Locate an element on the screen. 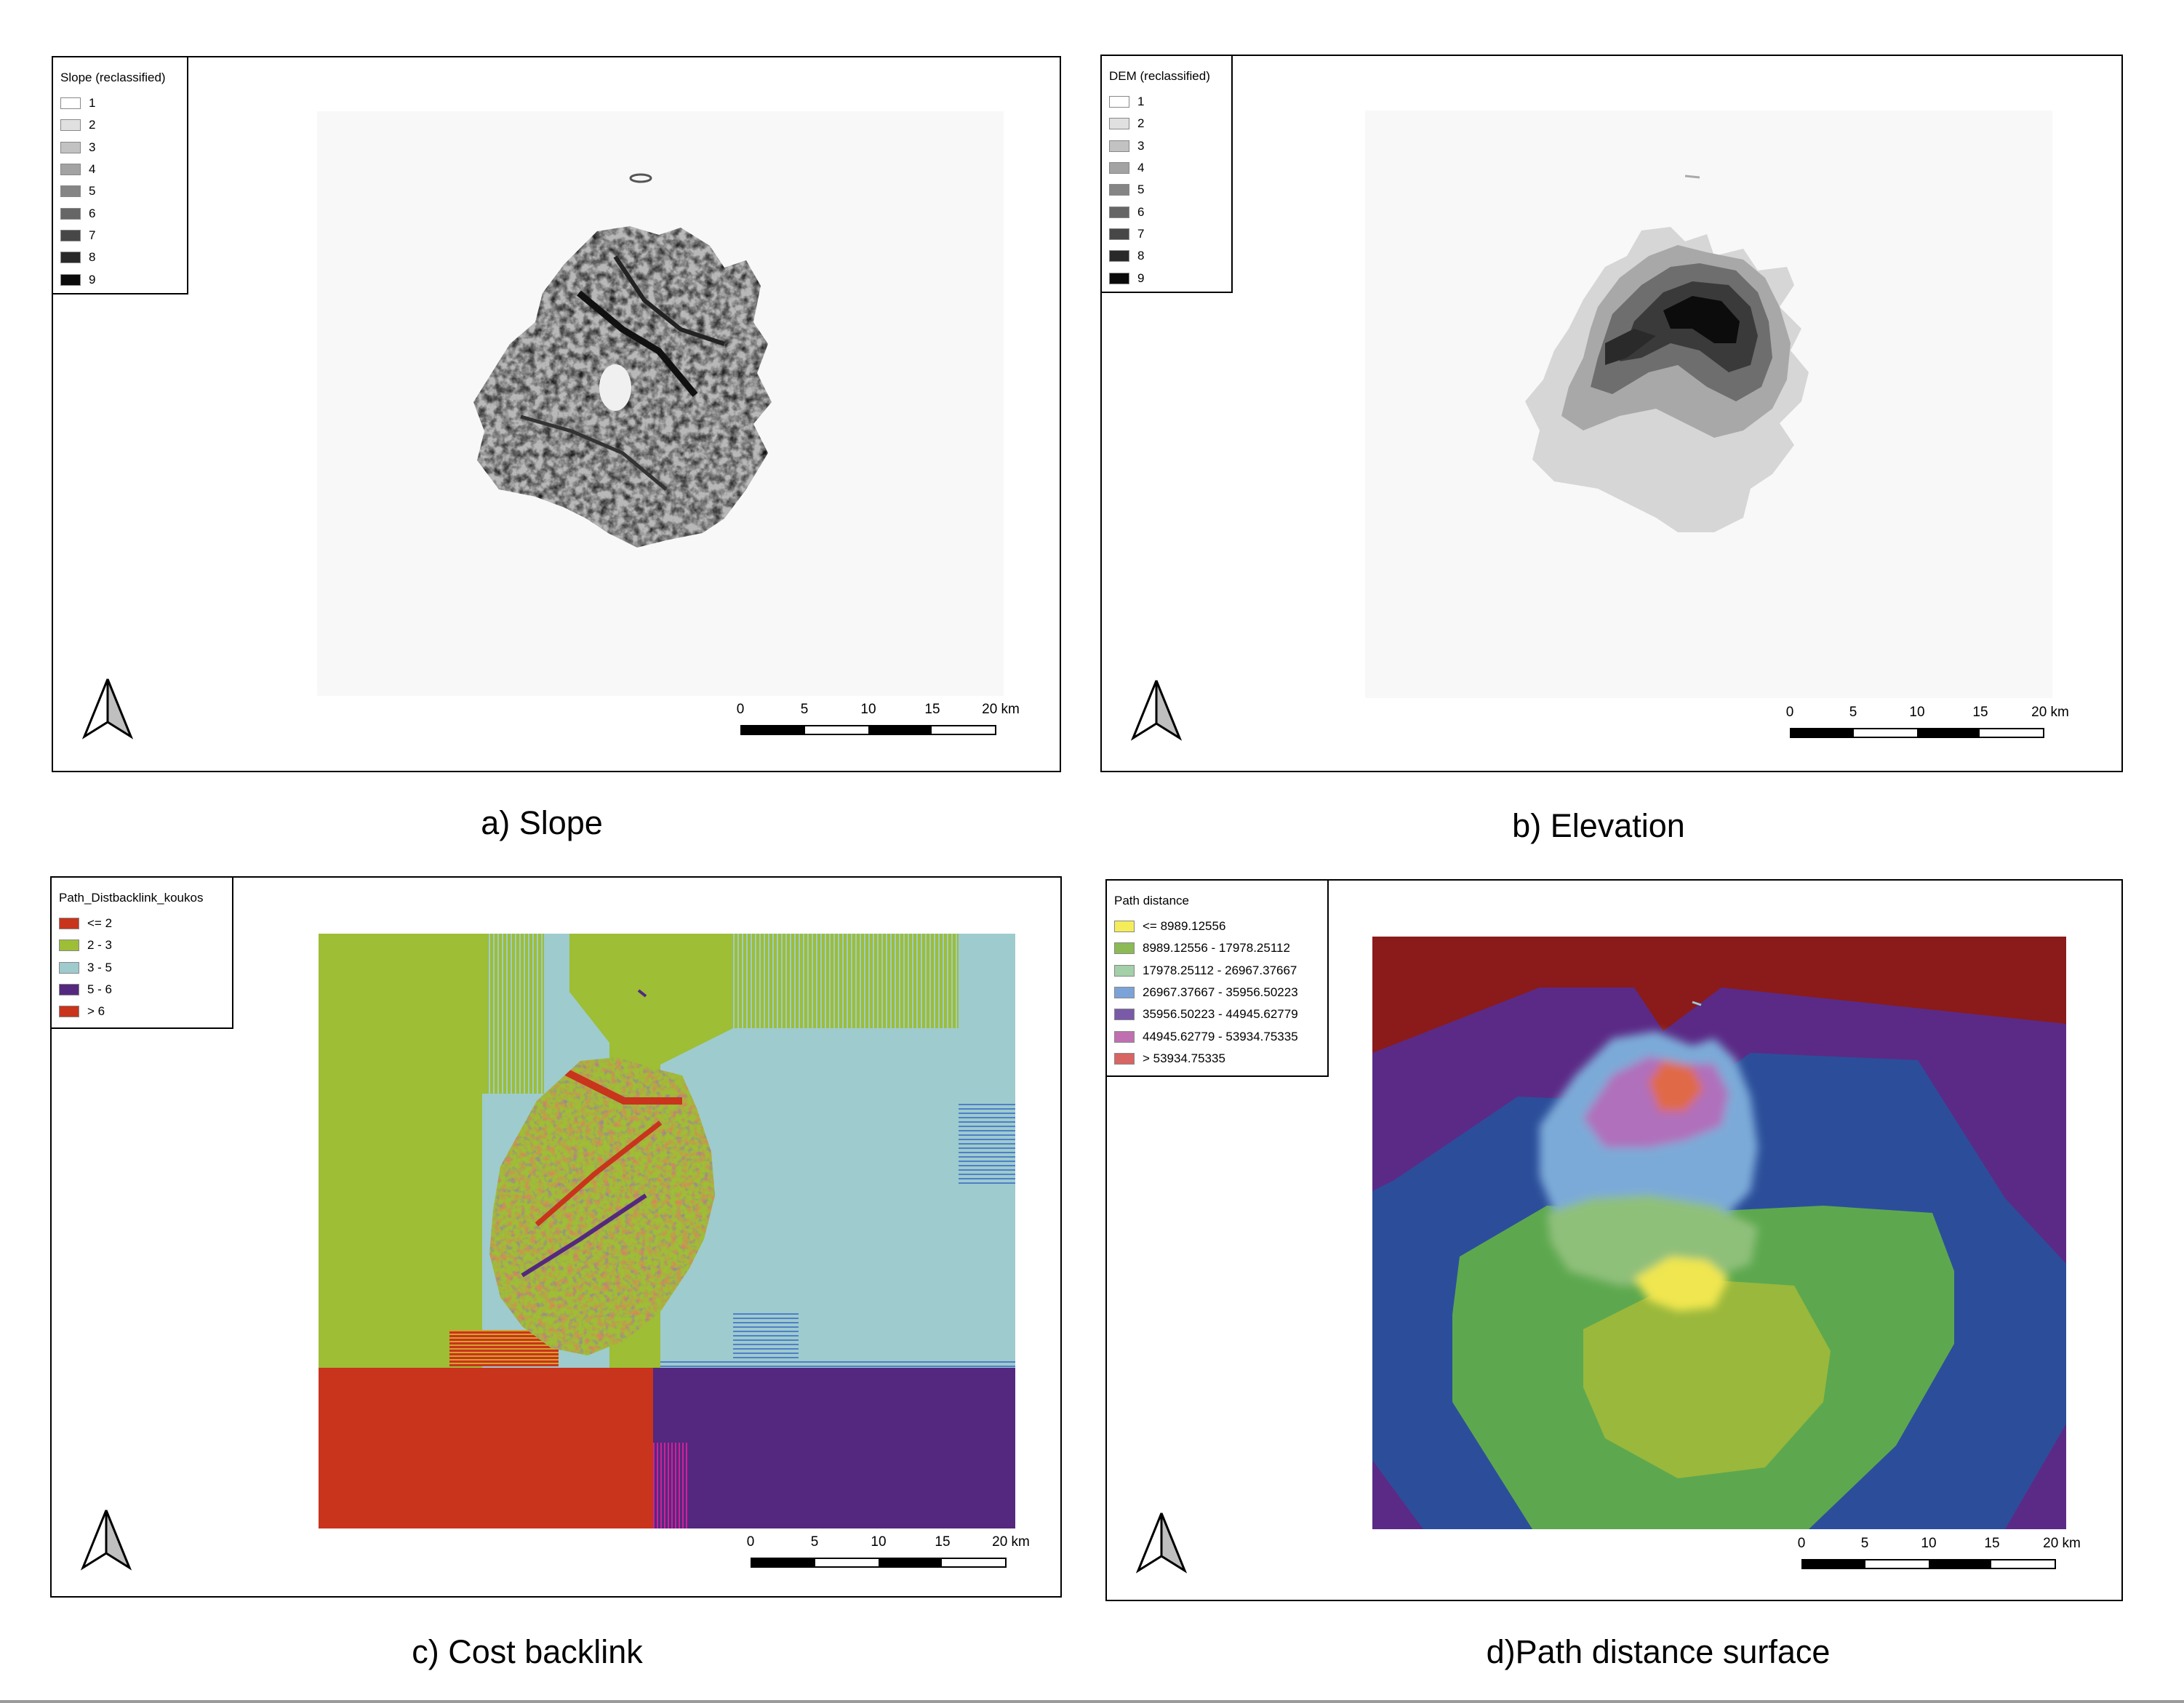 The height and width of the screenshot is (1703, 2184). island-path-distance-raster is located at coordinates (1649, 1171).